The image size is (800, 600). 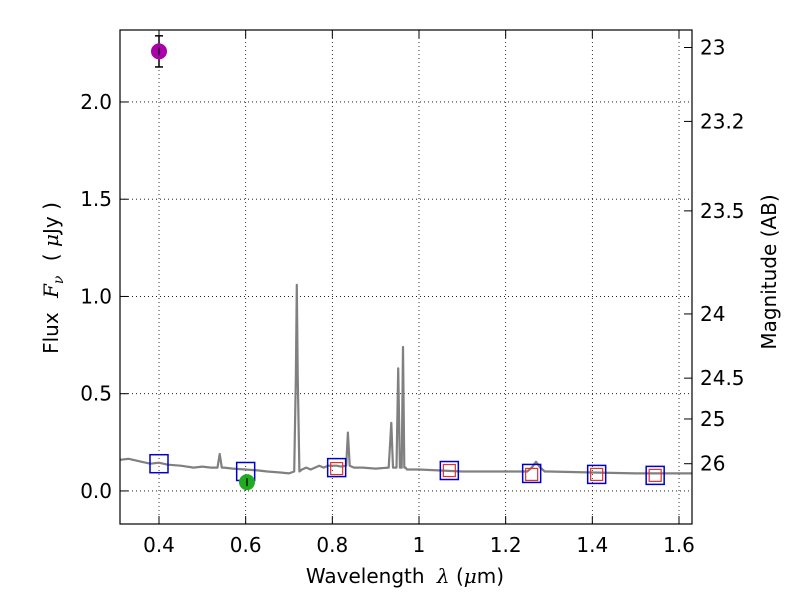 I want to click on x-tick-label: 1.2, so click(x=506, y=545).